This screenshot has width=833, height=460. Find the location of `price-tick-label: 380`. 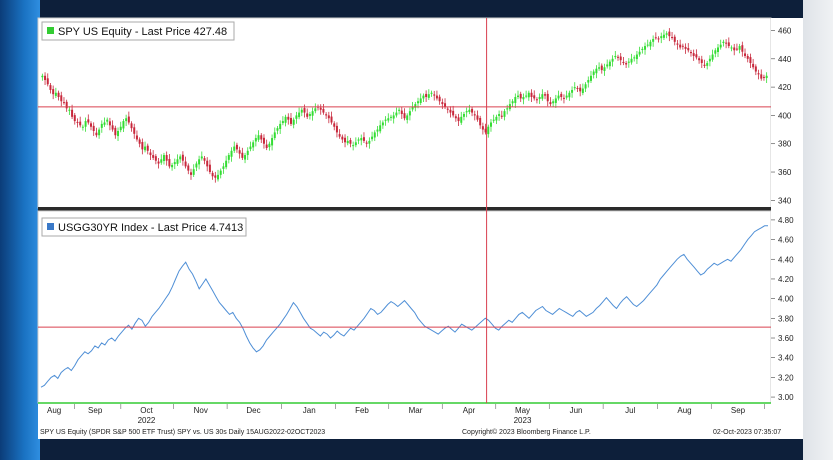

price-tick-label: 380 is located at coordinates (785, 144).